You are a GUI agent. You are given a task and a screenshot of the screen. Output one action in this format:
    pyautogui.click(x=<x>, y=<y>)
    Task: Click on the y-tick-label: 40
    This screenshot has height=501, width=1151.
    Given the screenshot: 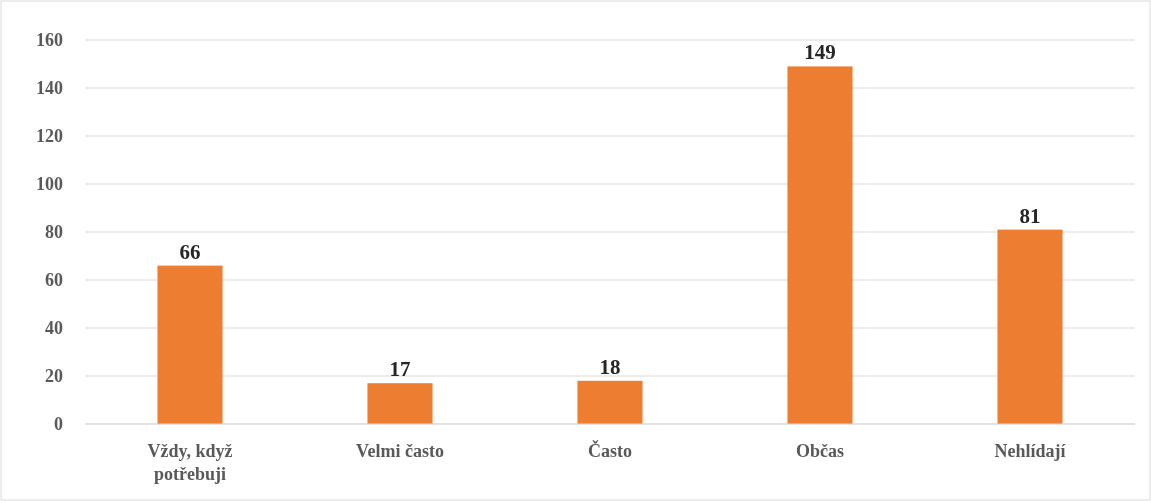 What is the action you would take?
    pyautogui.click(x=54, y=328)
    